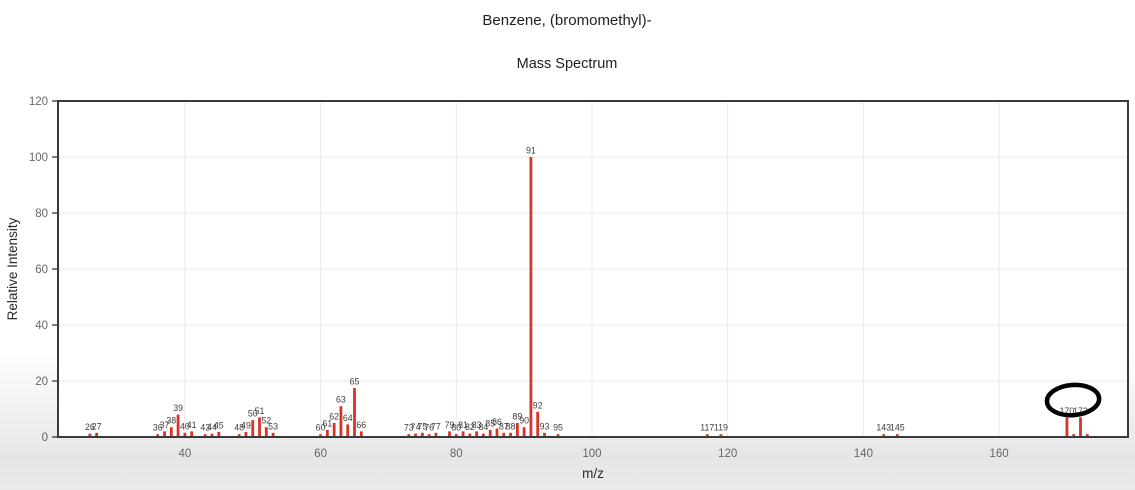 Image resolution: width=1135 pixels, height=490 pixels. Describe the element at coordinates (320, 454) in the screenshot. I see `x-tick-label: 60` at that location.